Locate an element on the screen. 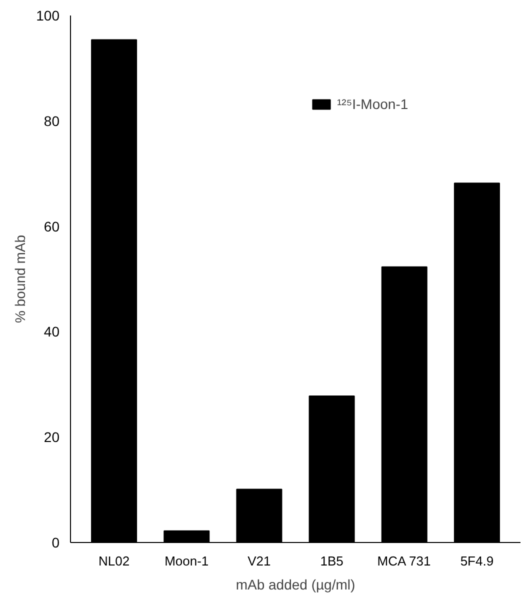 This screenshot has height=602, width=530. y-tick-label: 40 is located at coordinates (52, 332).